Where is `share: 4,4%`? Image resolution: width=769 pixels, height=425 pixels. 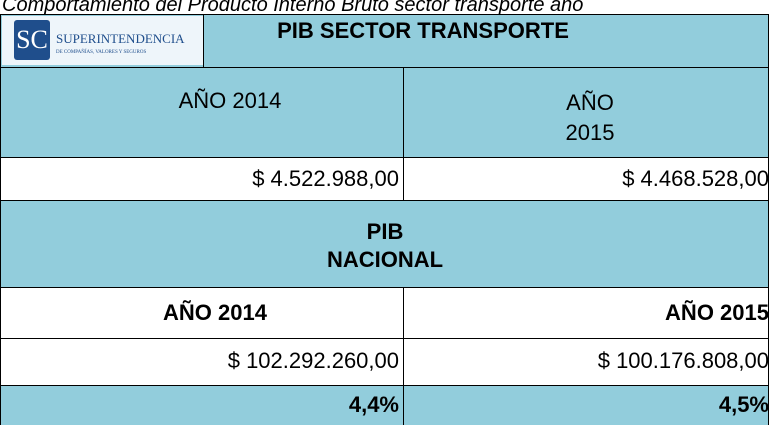
share: 4,4% is located at coordinates (373, 404).